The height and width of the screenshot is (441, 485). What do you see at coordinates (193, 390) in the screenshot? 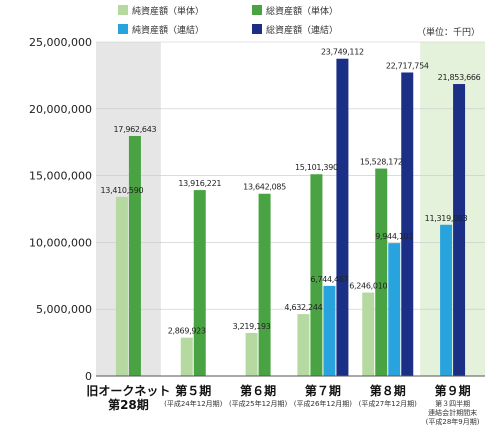
I see `category-label: 第５期` at bounding box center [193, 390].